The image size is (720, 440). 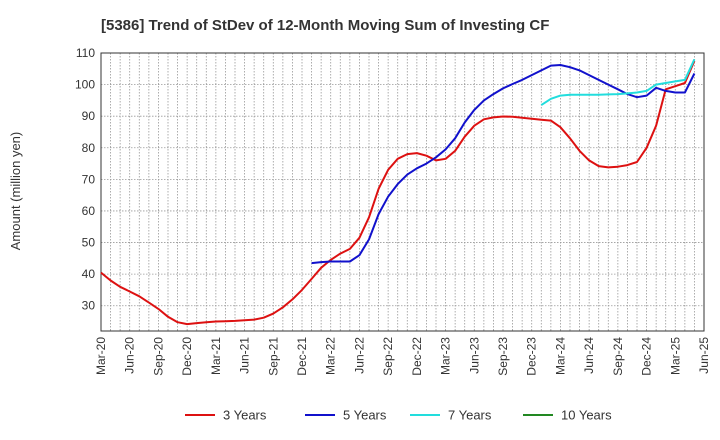 What do you see at coordinates (446, 356) in the screenshot?
I see `x-tick-label: Mar-23` at bounding box center [446, 356].